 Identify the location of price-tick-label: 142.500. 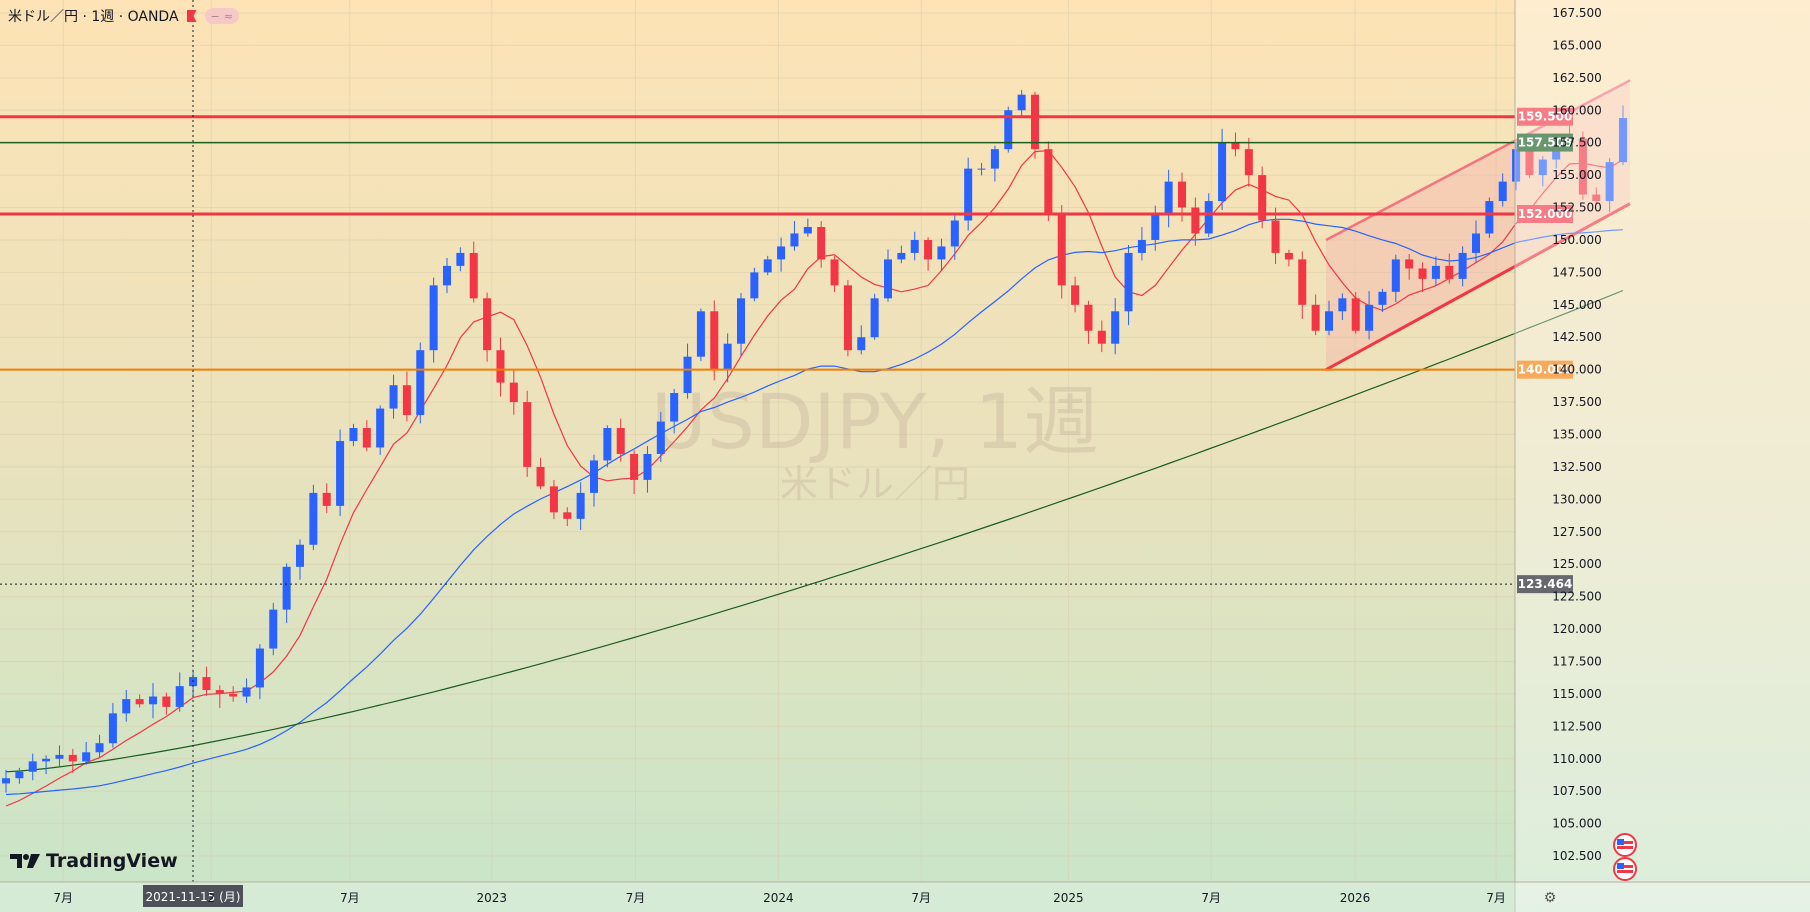
(1577, 337).